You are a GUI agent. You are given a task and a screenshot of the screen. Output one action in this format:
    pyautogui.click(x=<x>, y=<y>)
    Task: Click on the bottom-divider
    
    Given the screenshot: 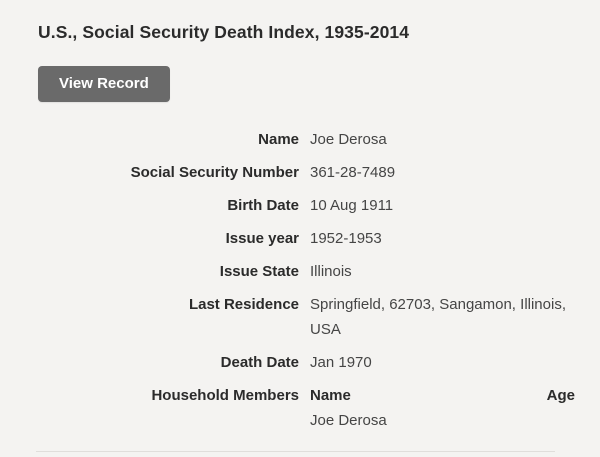 What is the action you would take?
    pyautogui.click(x=295, y=451)
    